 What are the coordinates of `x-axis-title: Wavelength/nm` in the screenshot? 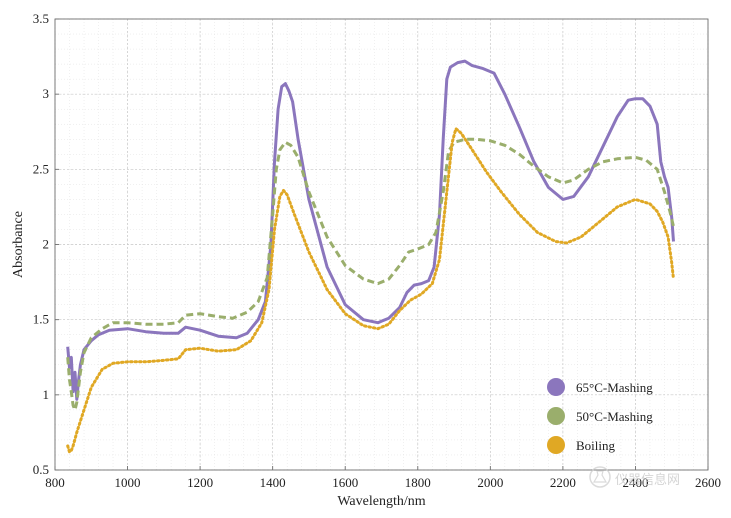 It's located at (381, 501).